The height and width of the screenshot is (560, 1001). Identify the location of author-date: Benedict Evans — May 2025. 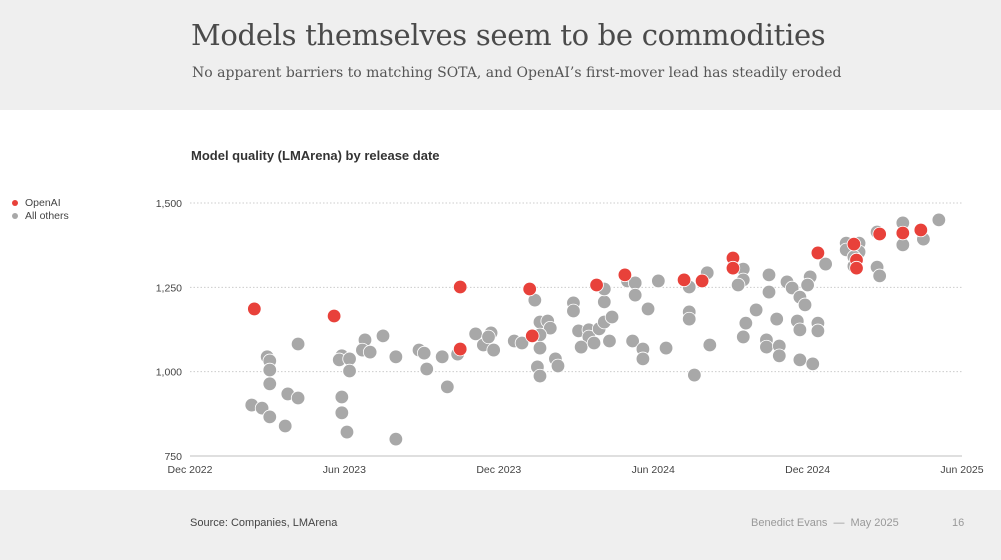
(825, 523).